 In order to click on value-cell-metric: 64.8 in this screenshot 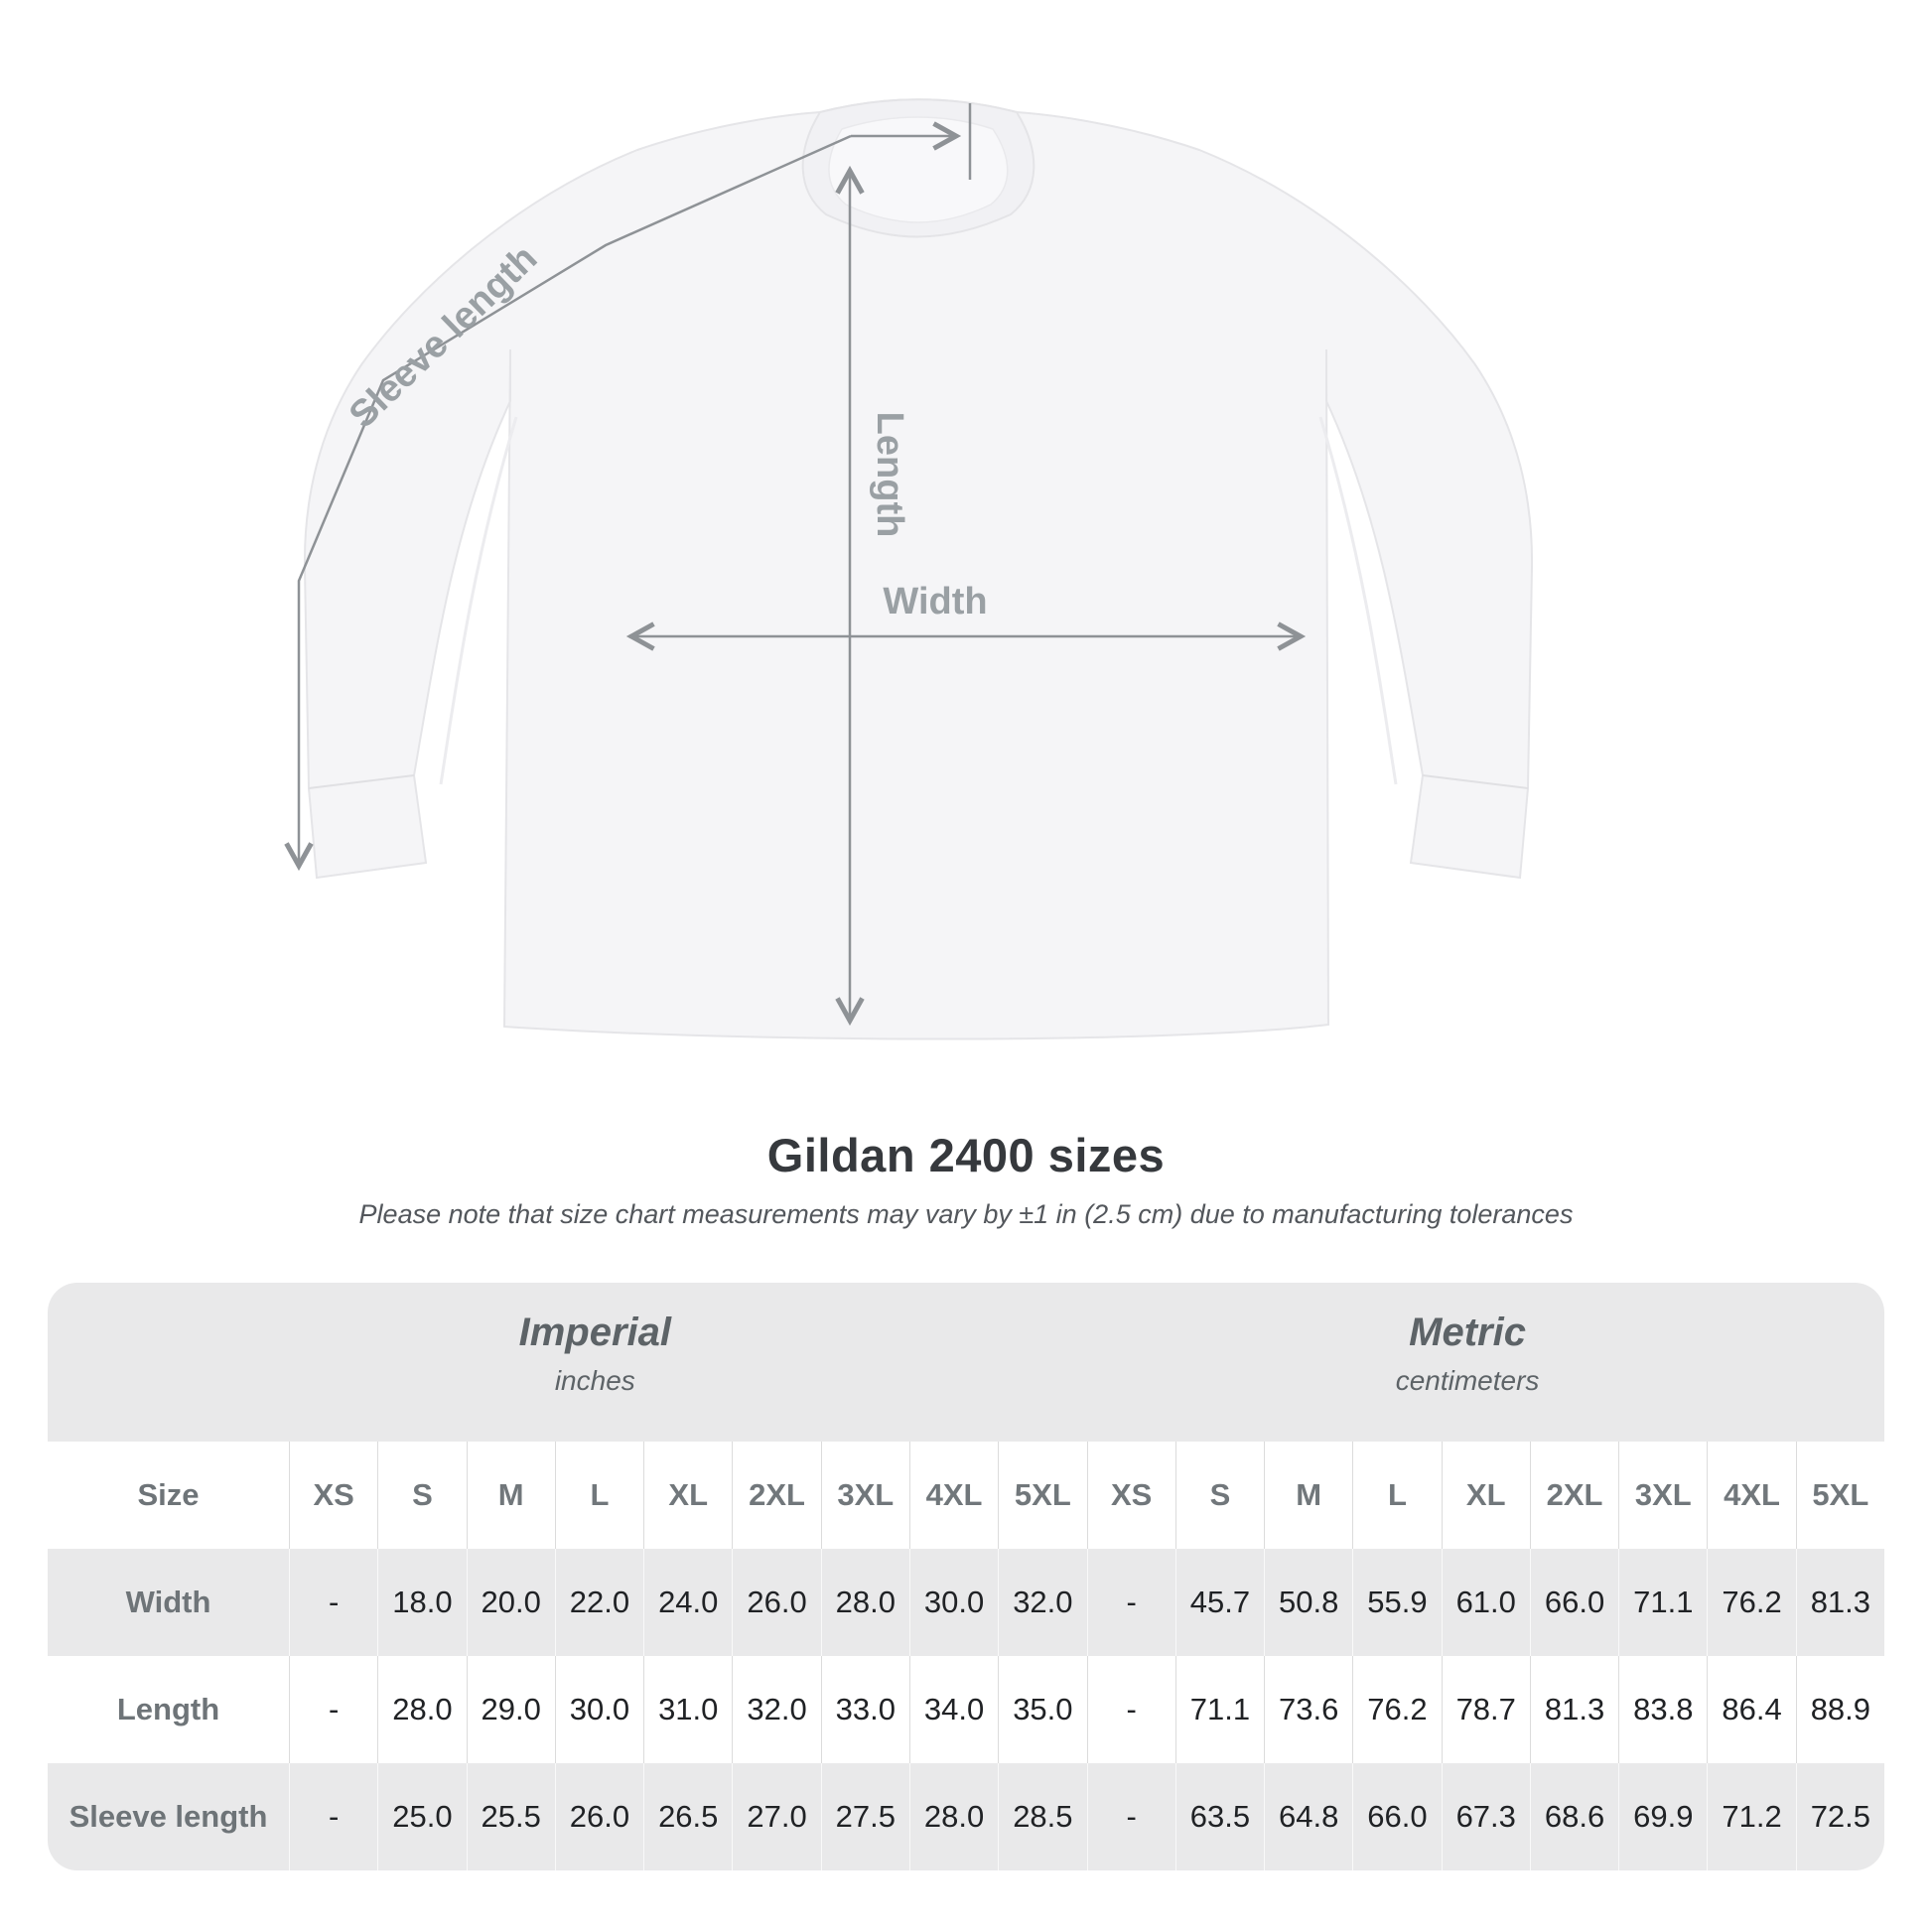, I will do `click(1308, 1817)`.